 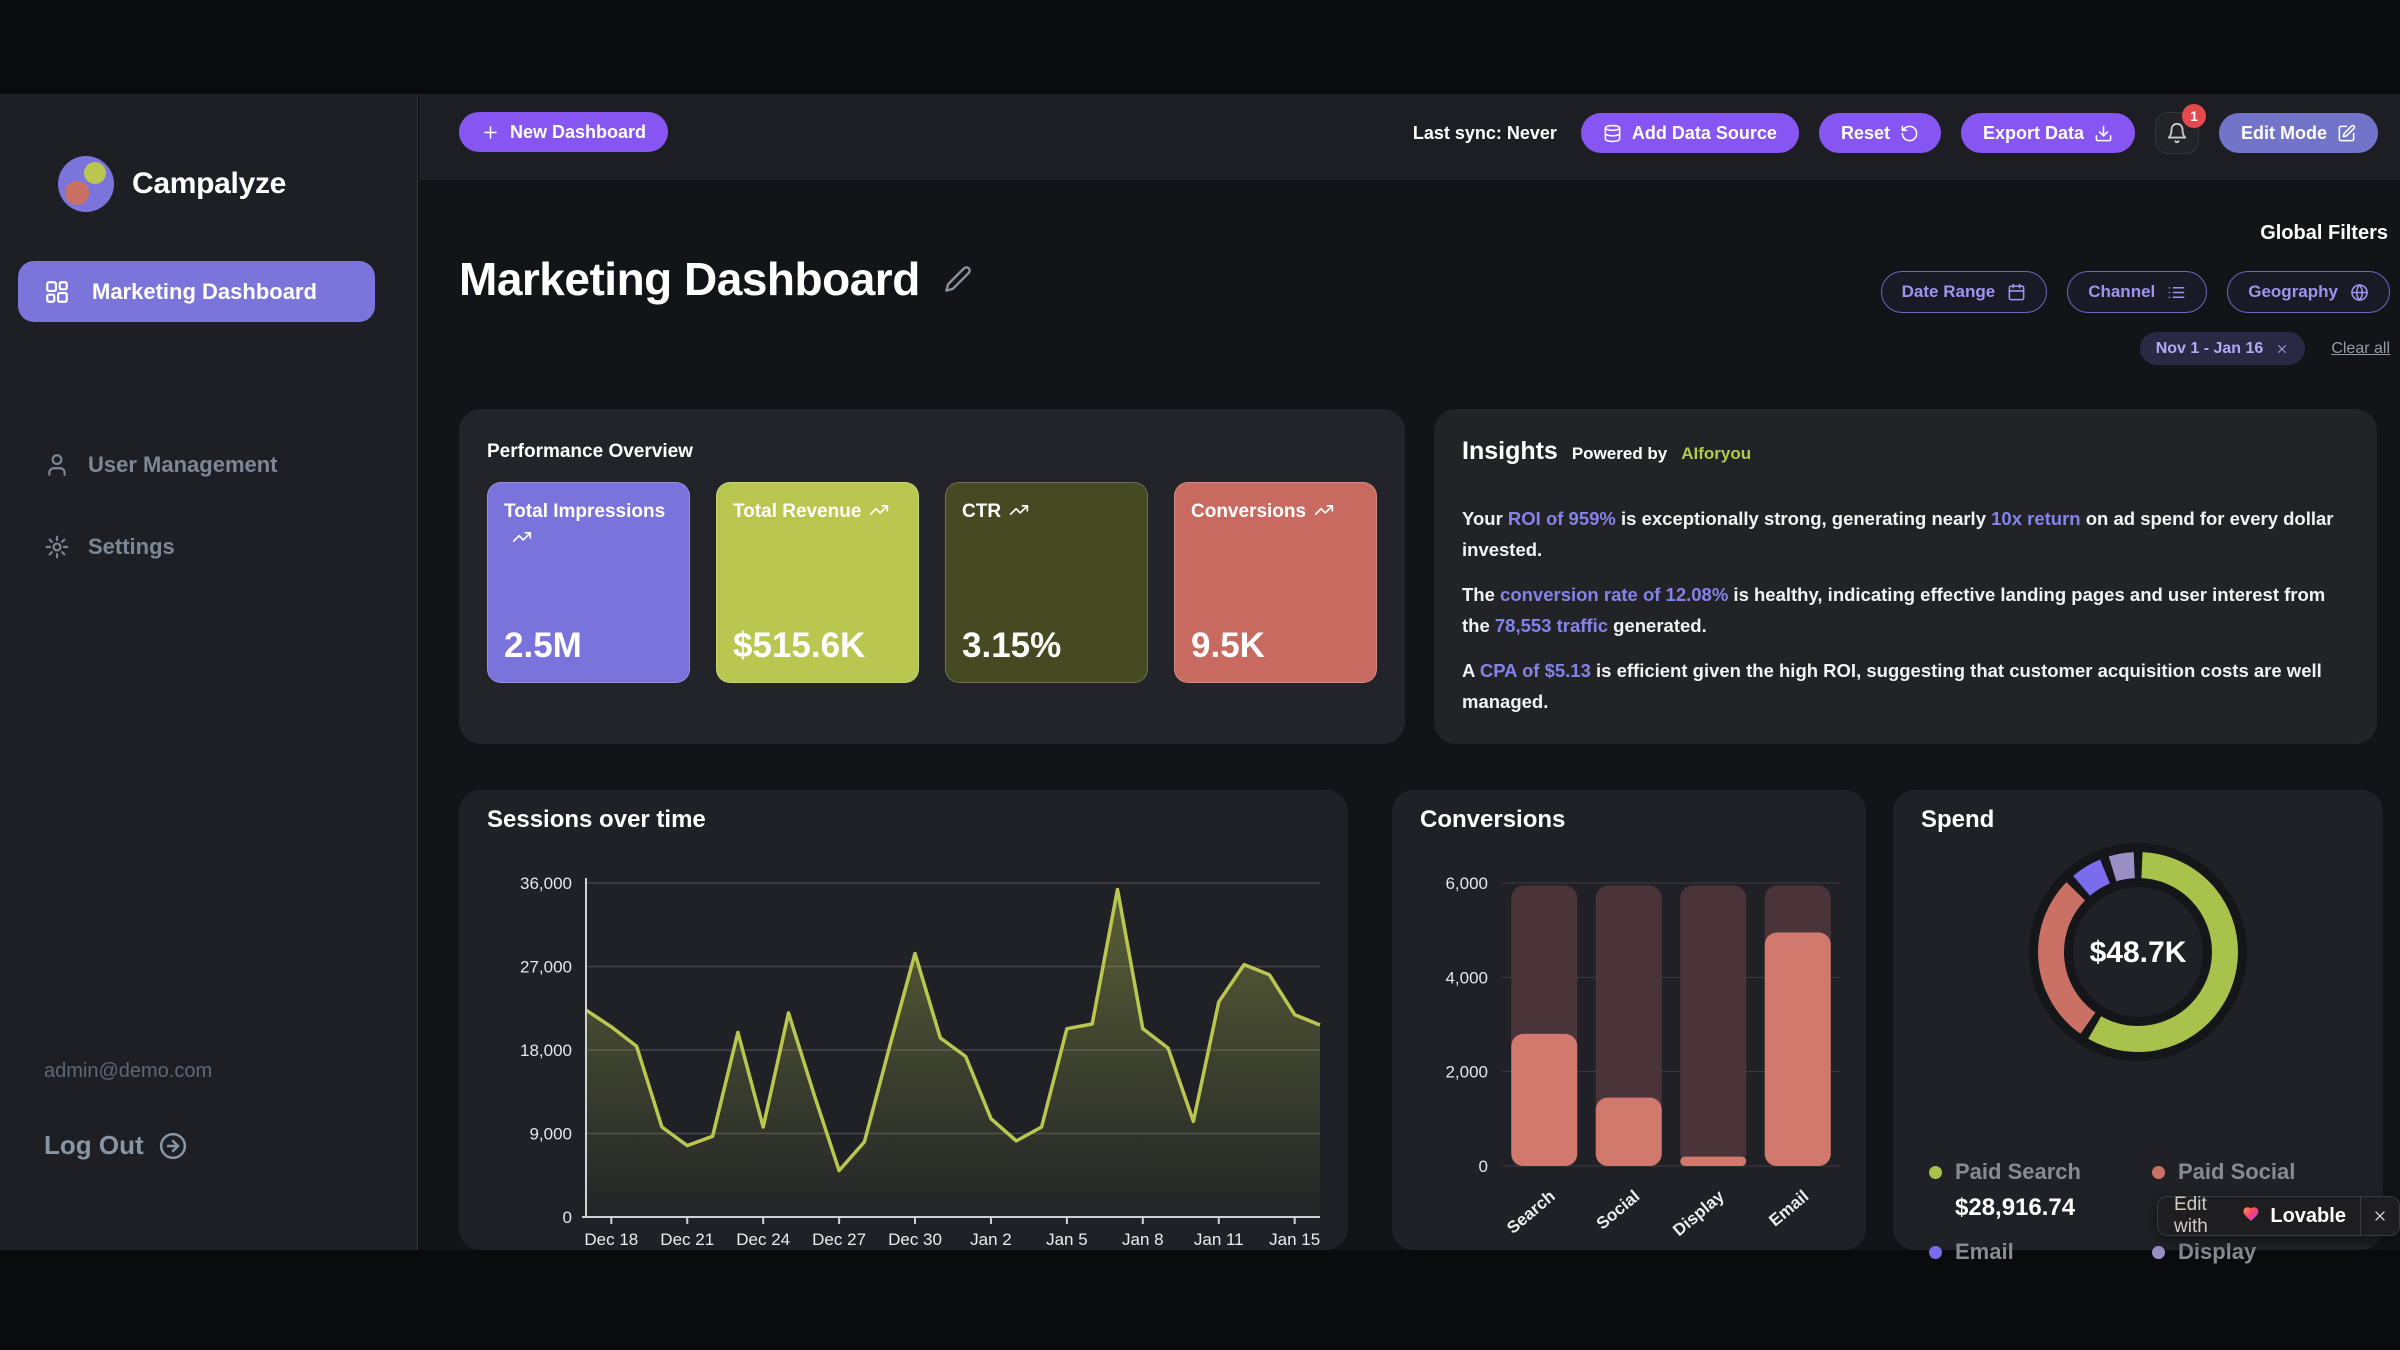 What do you see at coordinates (2308, 1215) in the screenshot?
I see `lovable-brand: Lovable` at bounding box center [2308, 1215].